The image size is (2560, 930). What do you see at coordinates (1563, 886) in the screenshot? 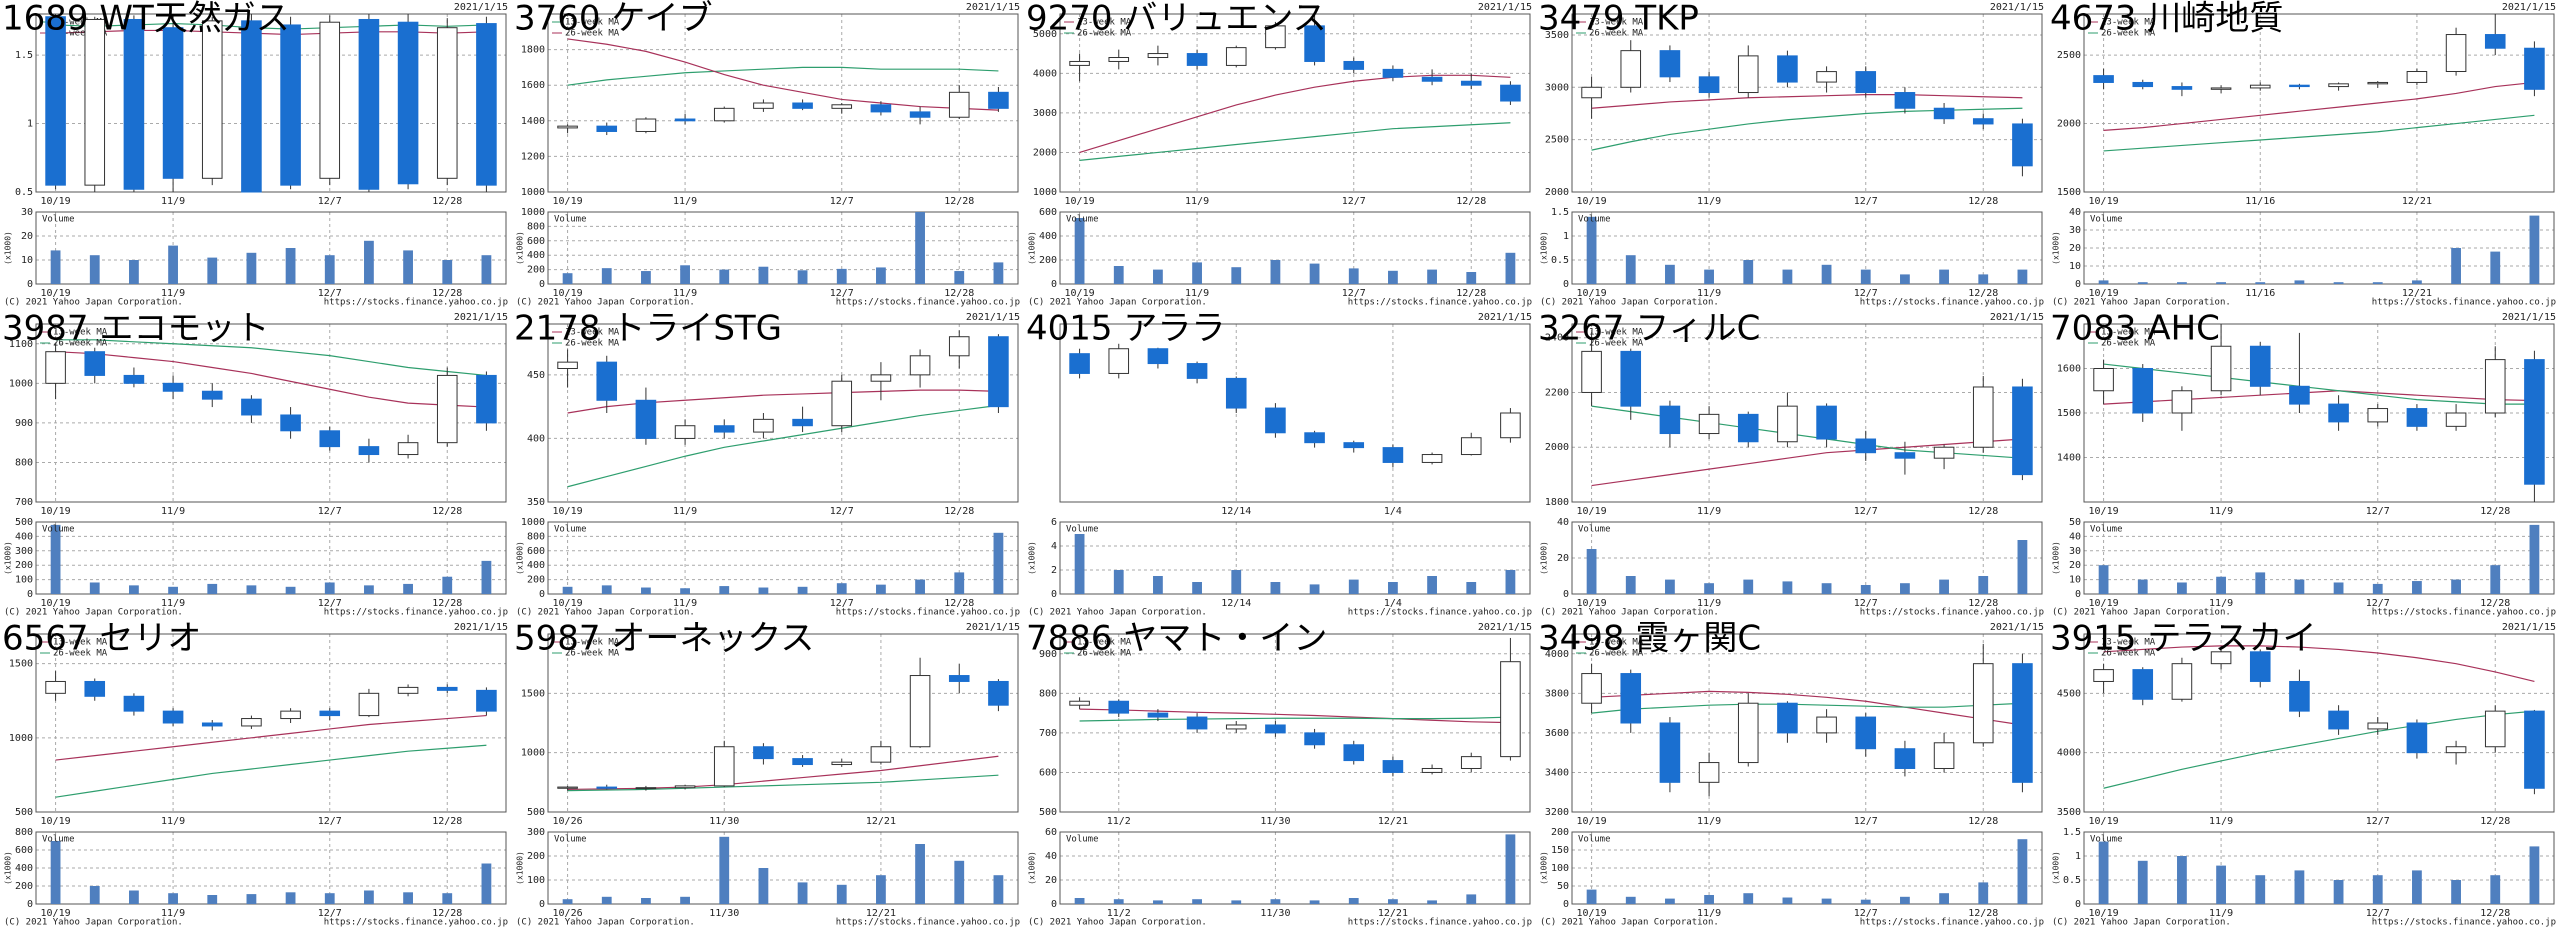
I see `y-tick-label: 50` at bounding box center [1563, 886].